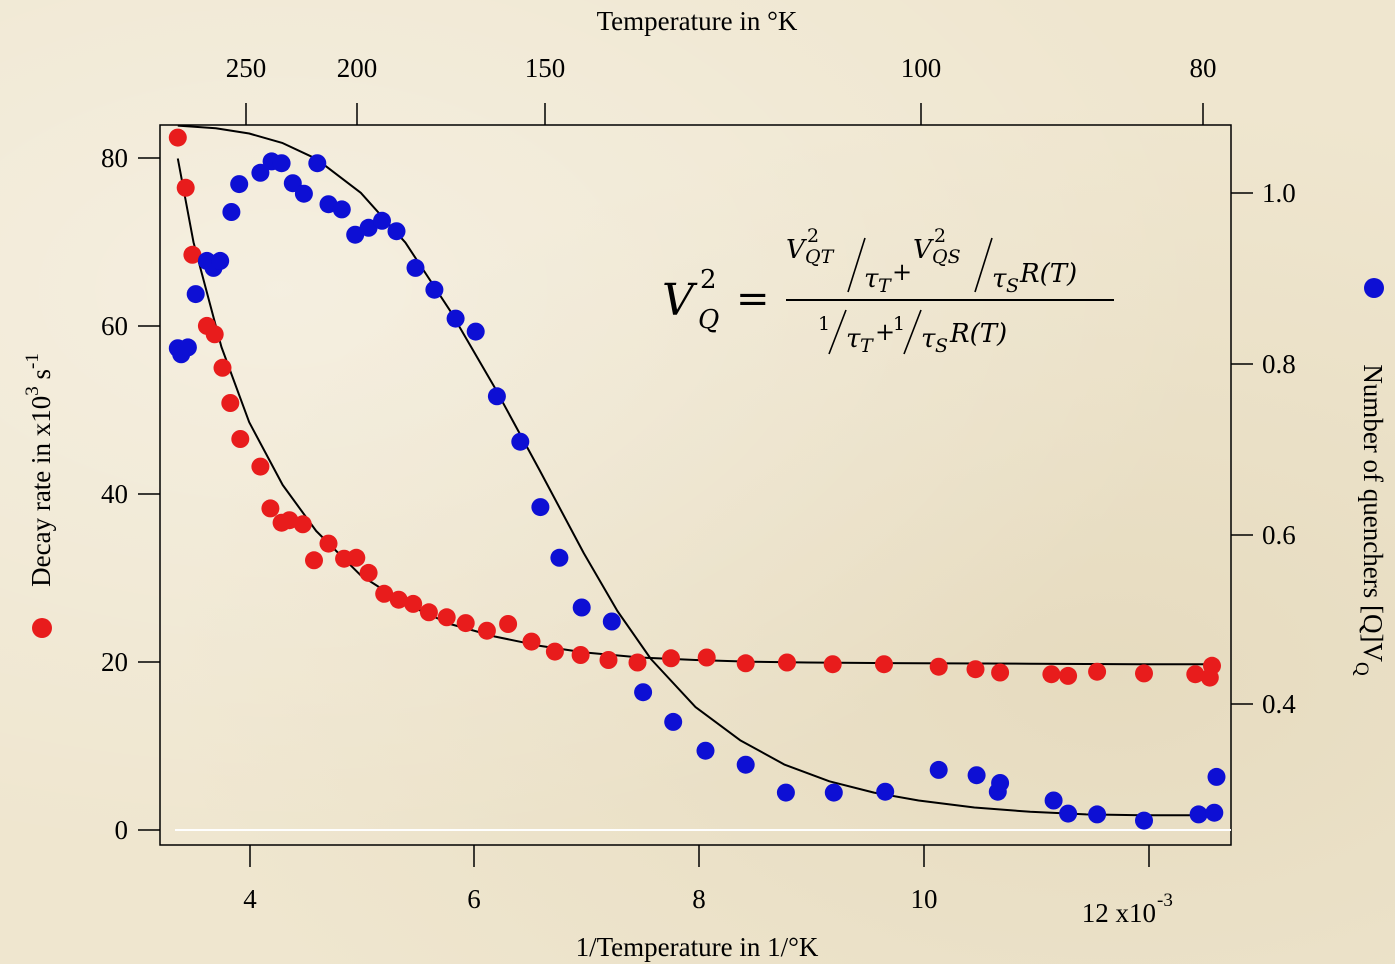 The width and height of the screenshot is (1395, 964). I want to click on bottom-exponent: -3, so click(1165, 900).